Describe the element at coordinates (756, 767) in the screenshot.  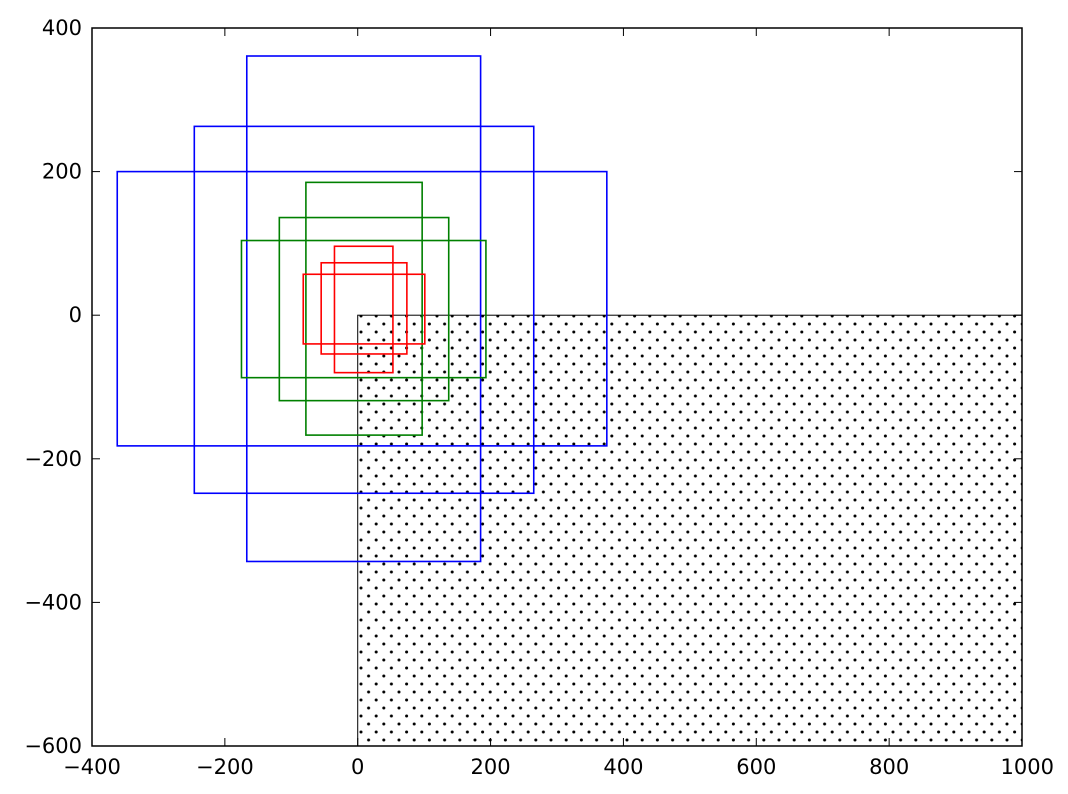
I see `x-tick-label: 600` at that location.